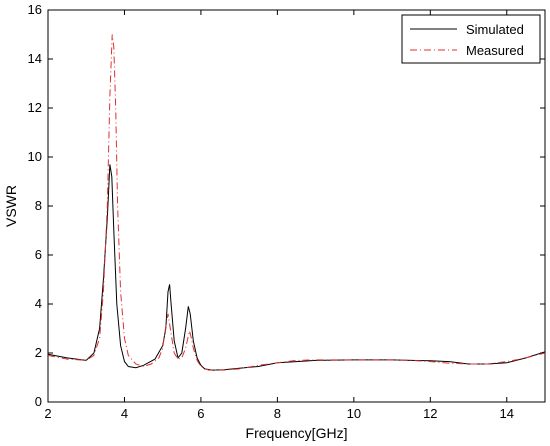 The height and width of the screenshot is (446, 550). I want to click on y-tick-label: 6, so click(38, 254).